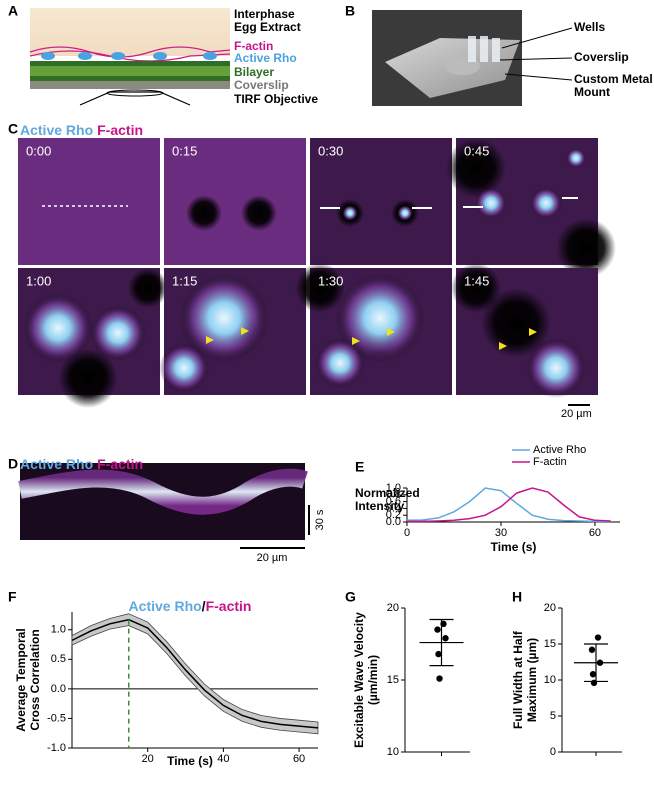 The image size is (654, 785). Describe the element at coordinates (148, 759) in the screenshot. I see `x-tick-label: 20` at that location.